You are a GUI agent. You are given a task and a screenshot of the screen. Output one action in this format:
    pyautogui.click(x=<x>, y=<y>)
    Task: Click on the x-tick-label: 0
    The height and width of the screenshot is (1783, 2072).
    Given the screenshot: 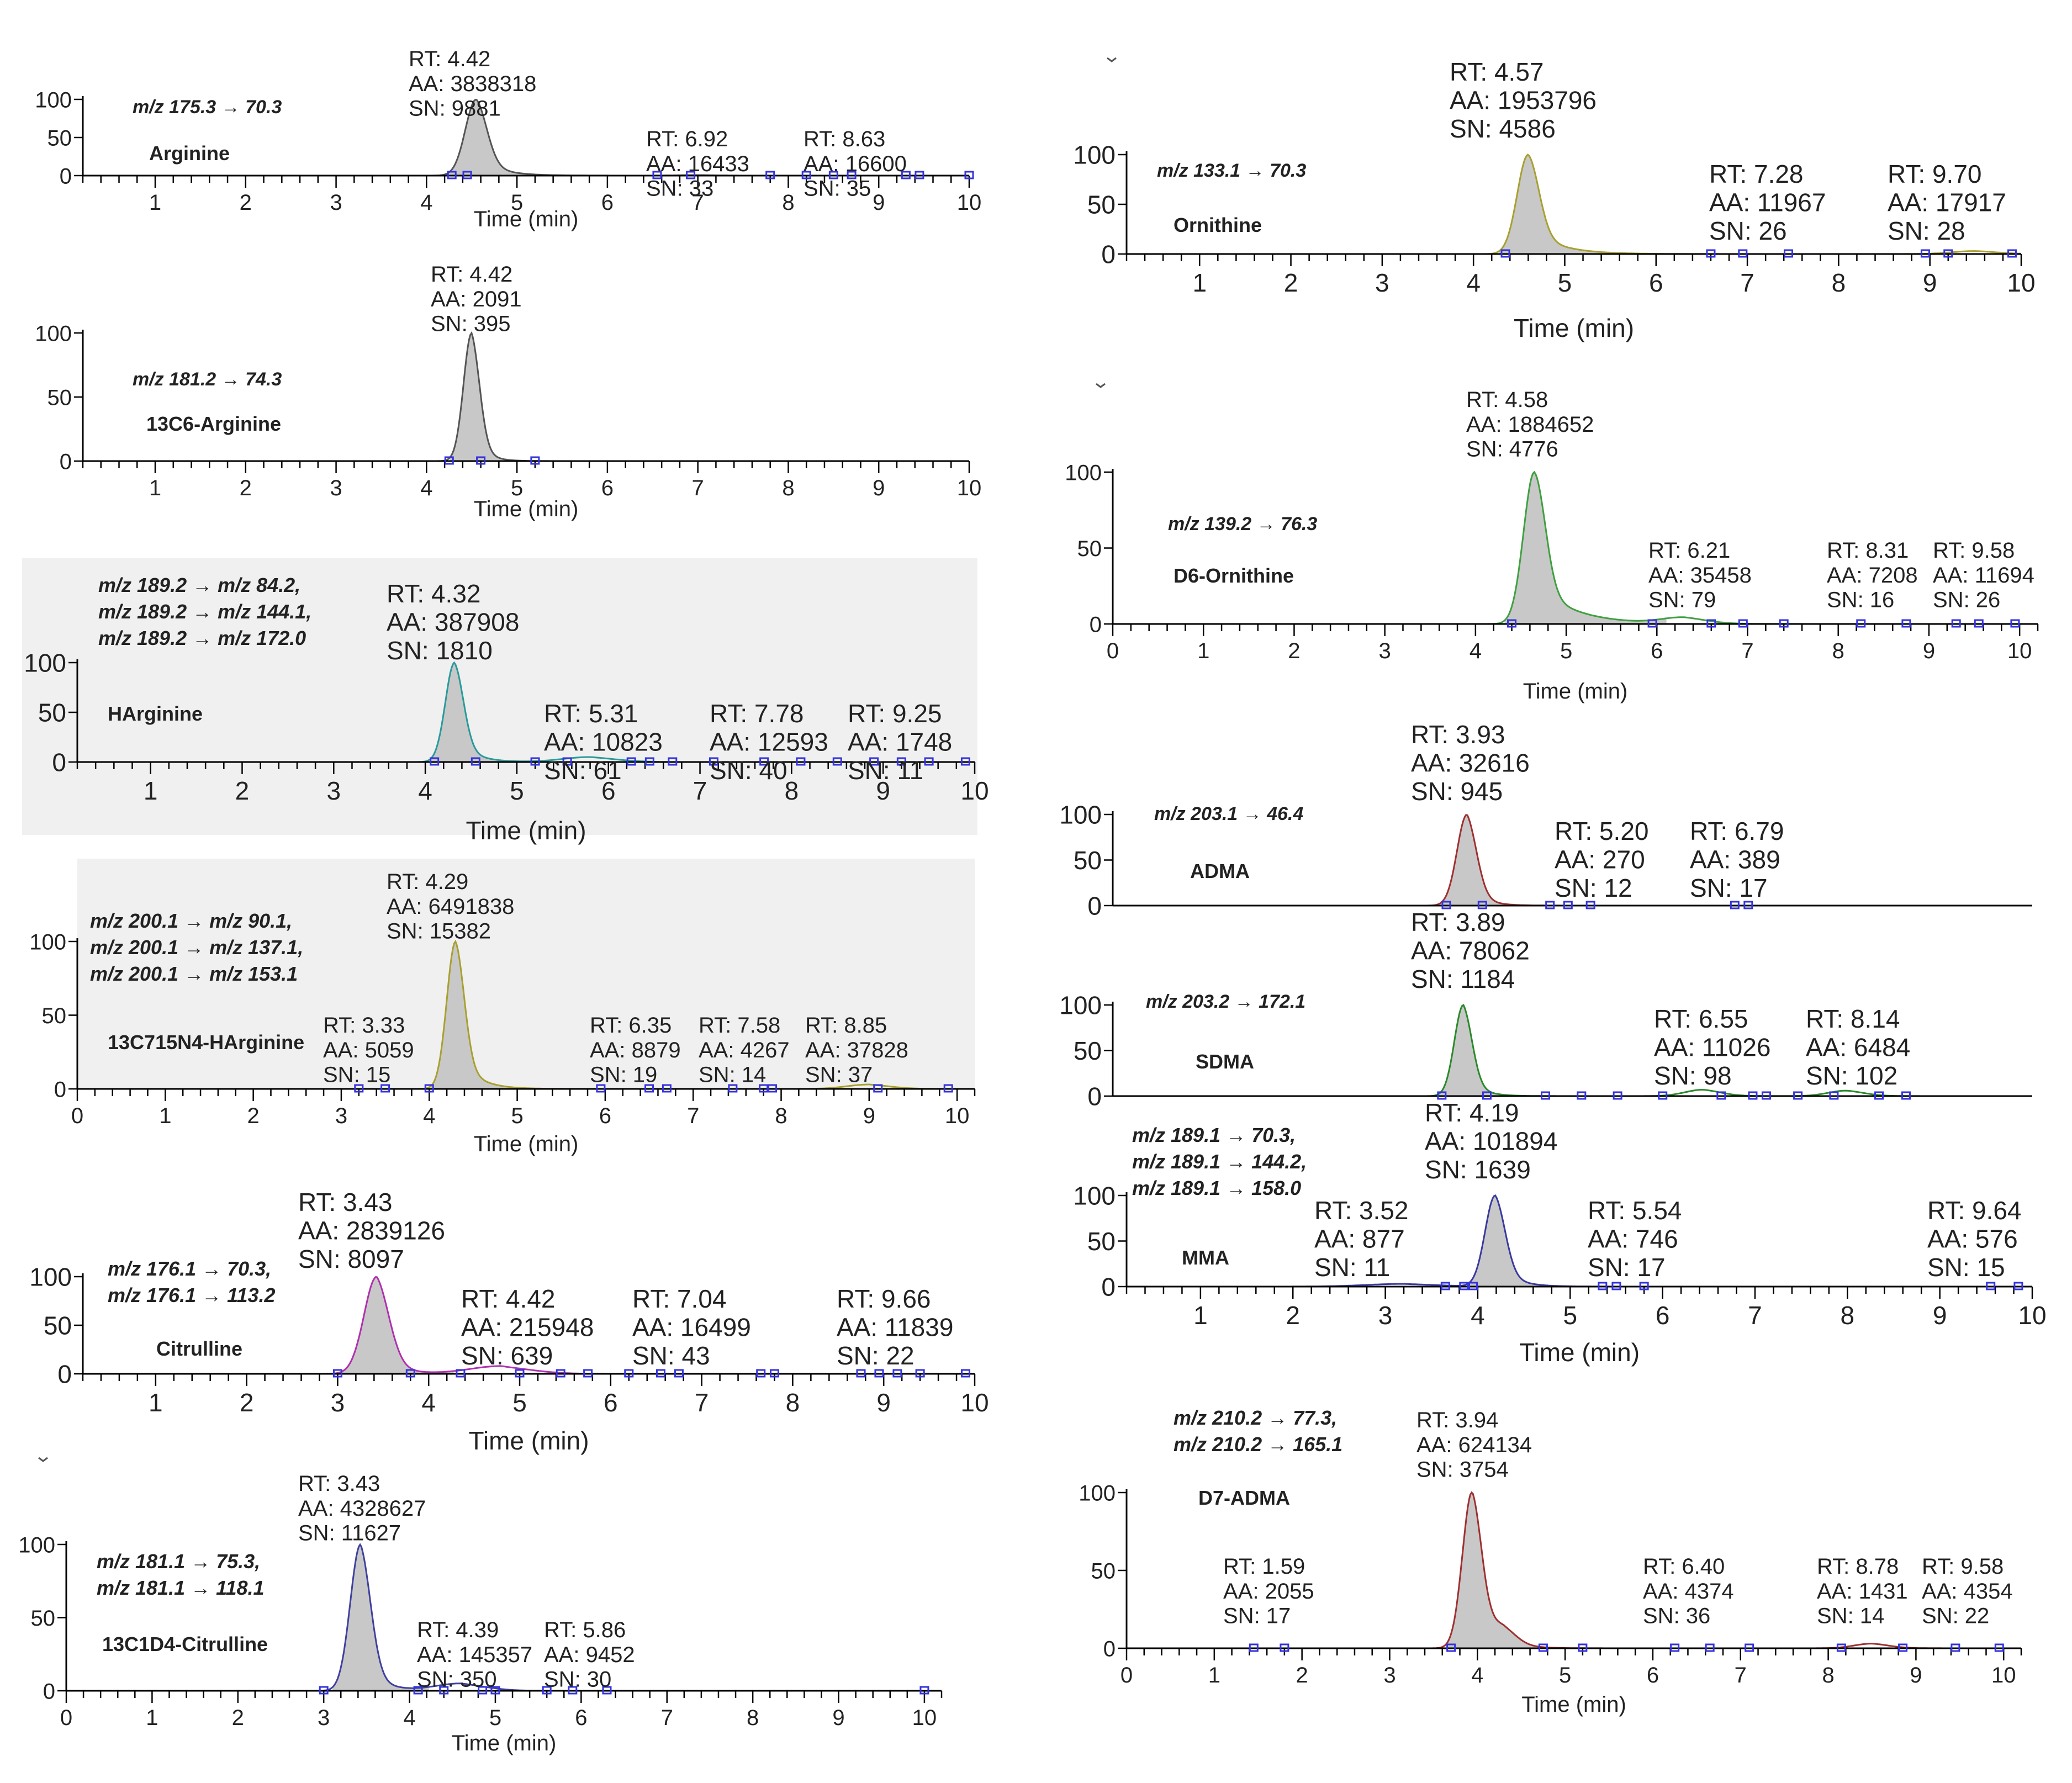 What is the action you would take?
    pyautogui.click(x=1126, y=1675)
    